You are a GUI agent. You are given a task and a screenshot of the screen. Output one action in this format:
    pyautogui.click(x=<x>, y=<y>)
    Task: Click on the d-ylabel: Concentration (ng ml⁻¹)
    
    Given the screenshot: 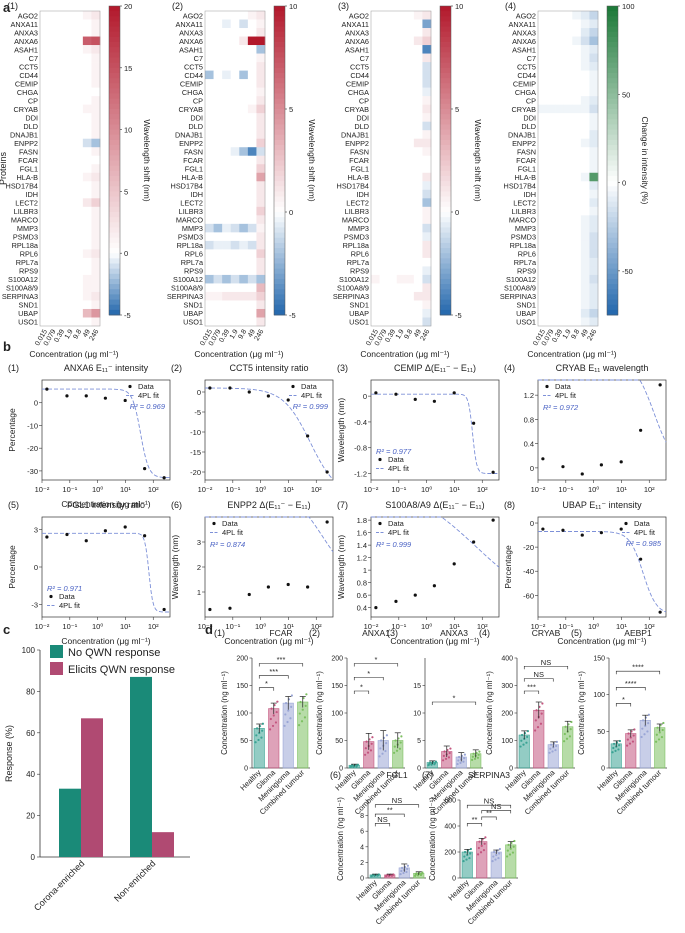 What is the action you would take?
    pyautogui.click(x=581, y=713)
    